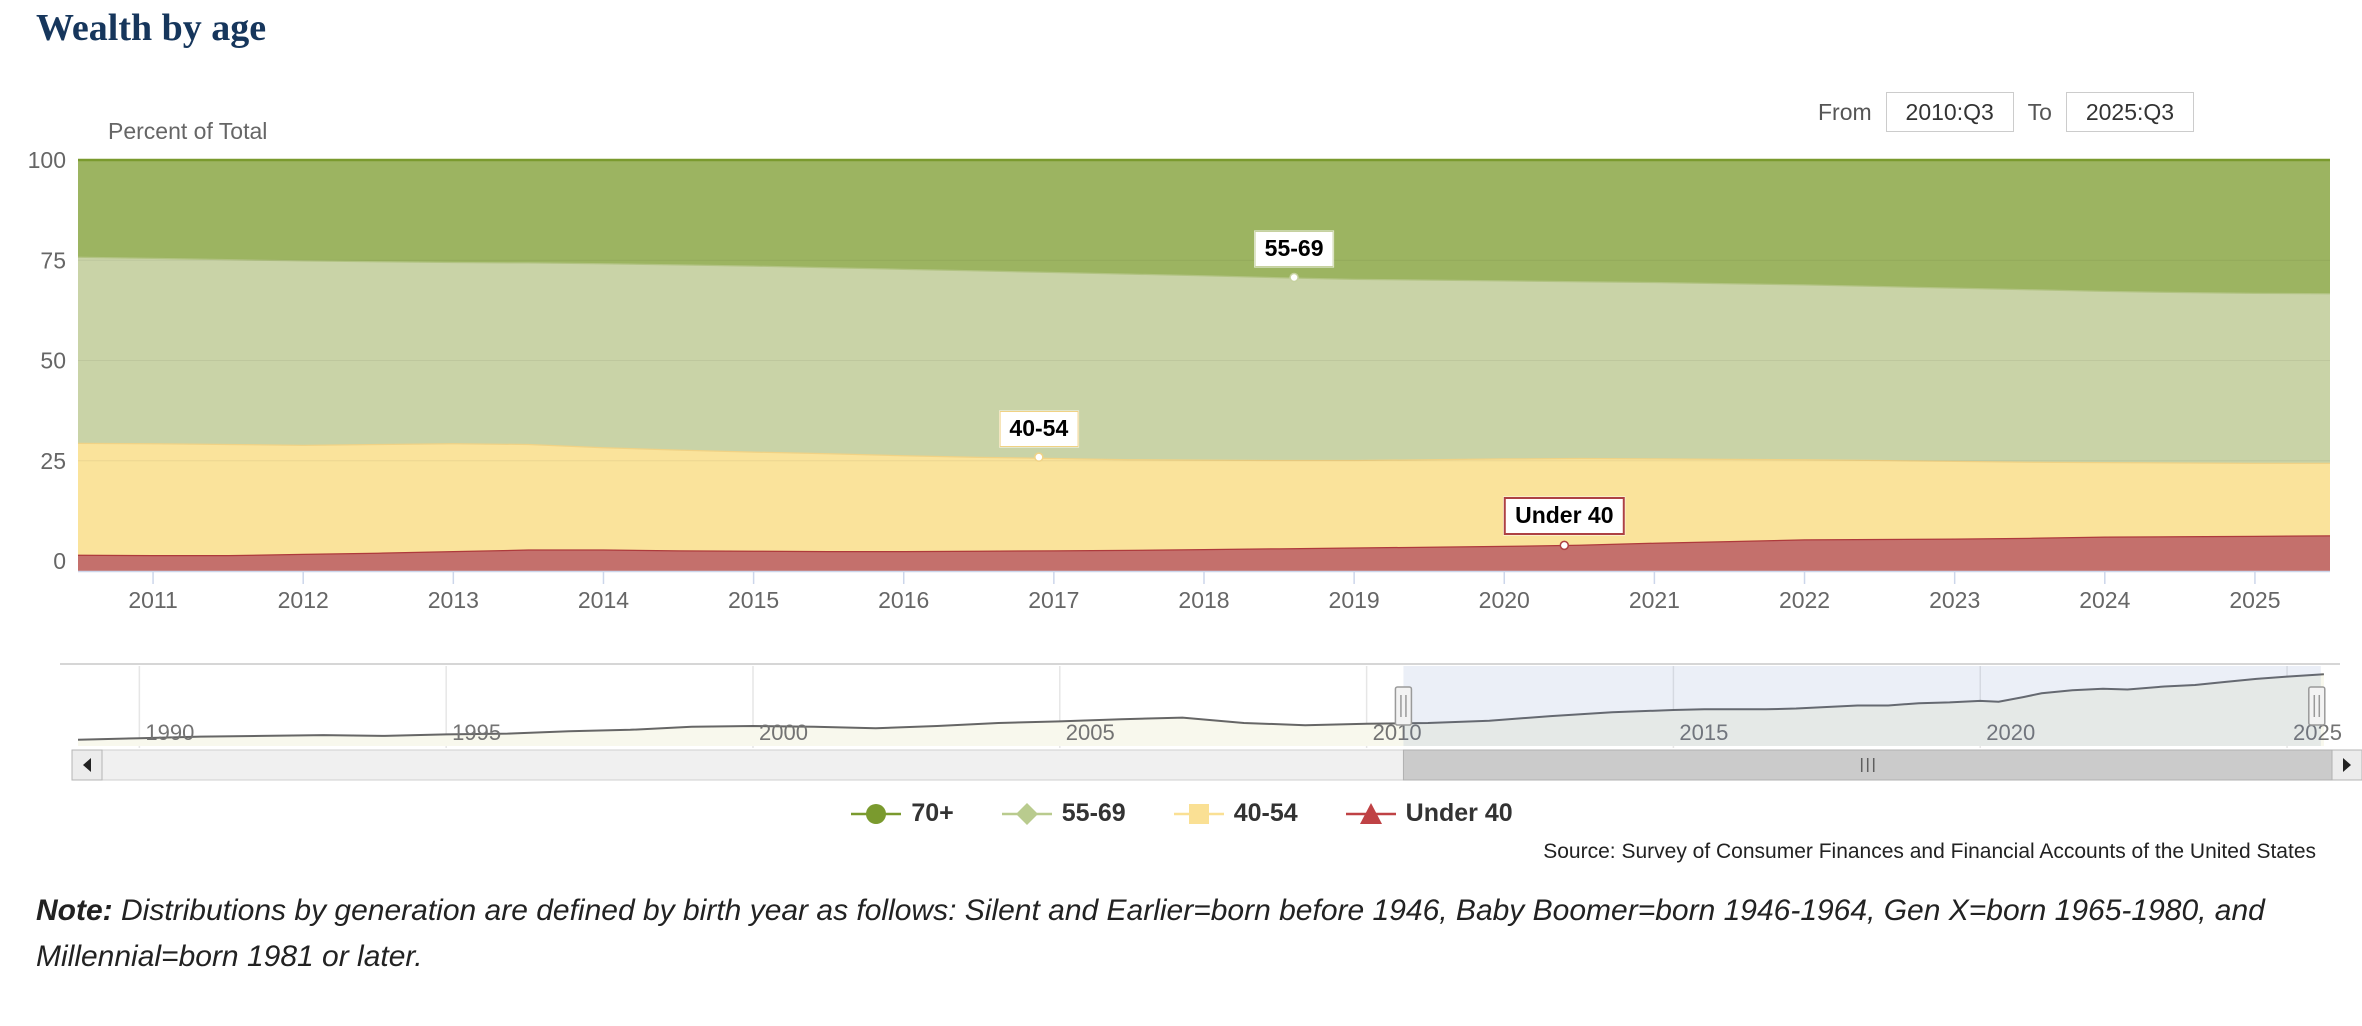 This screenshot has height=1026, width=2362. Describe the element at coordinates (151, 28) in the screenshot. I see `page-title: Wealth by age` at that location.